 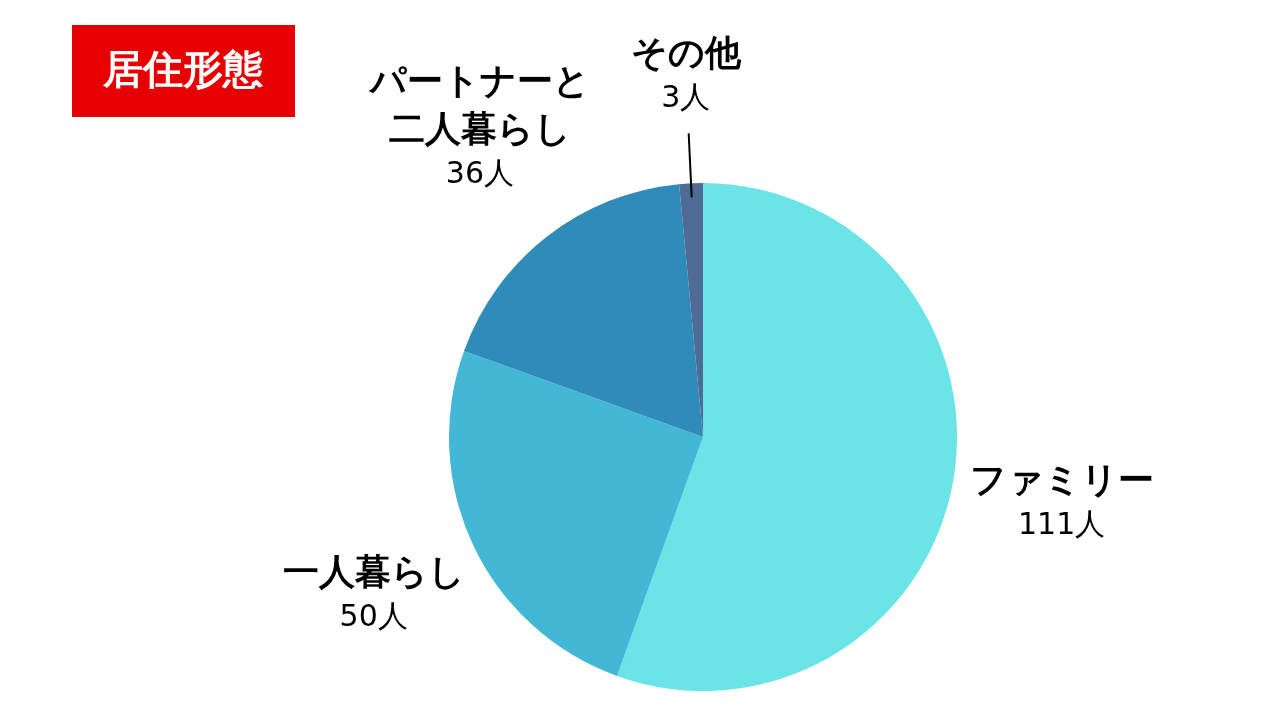 What do you see at coordinates (686, 53) in the screenshot?
I see `slice-label: その他` at bounding box center [686, 53].